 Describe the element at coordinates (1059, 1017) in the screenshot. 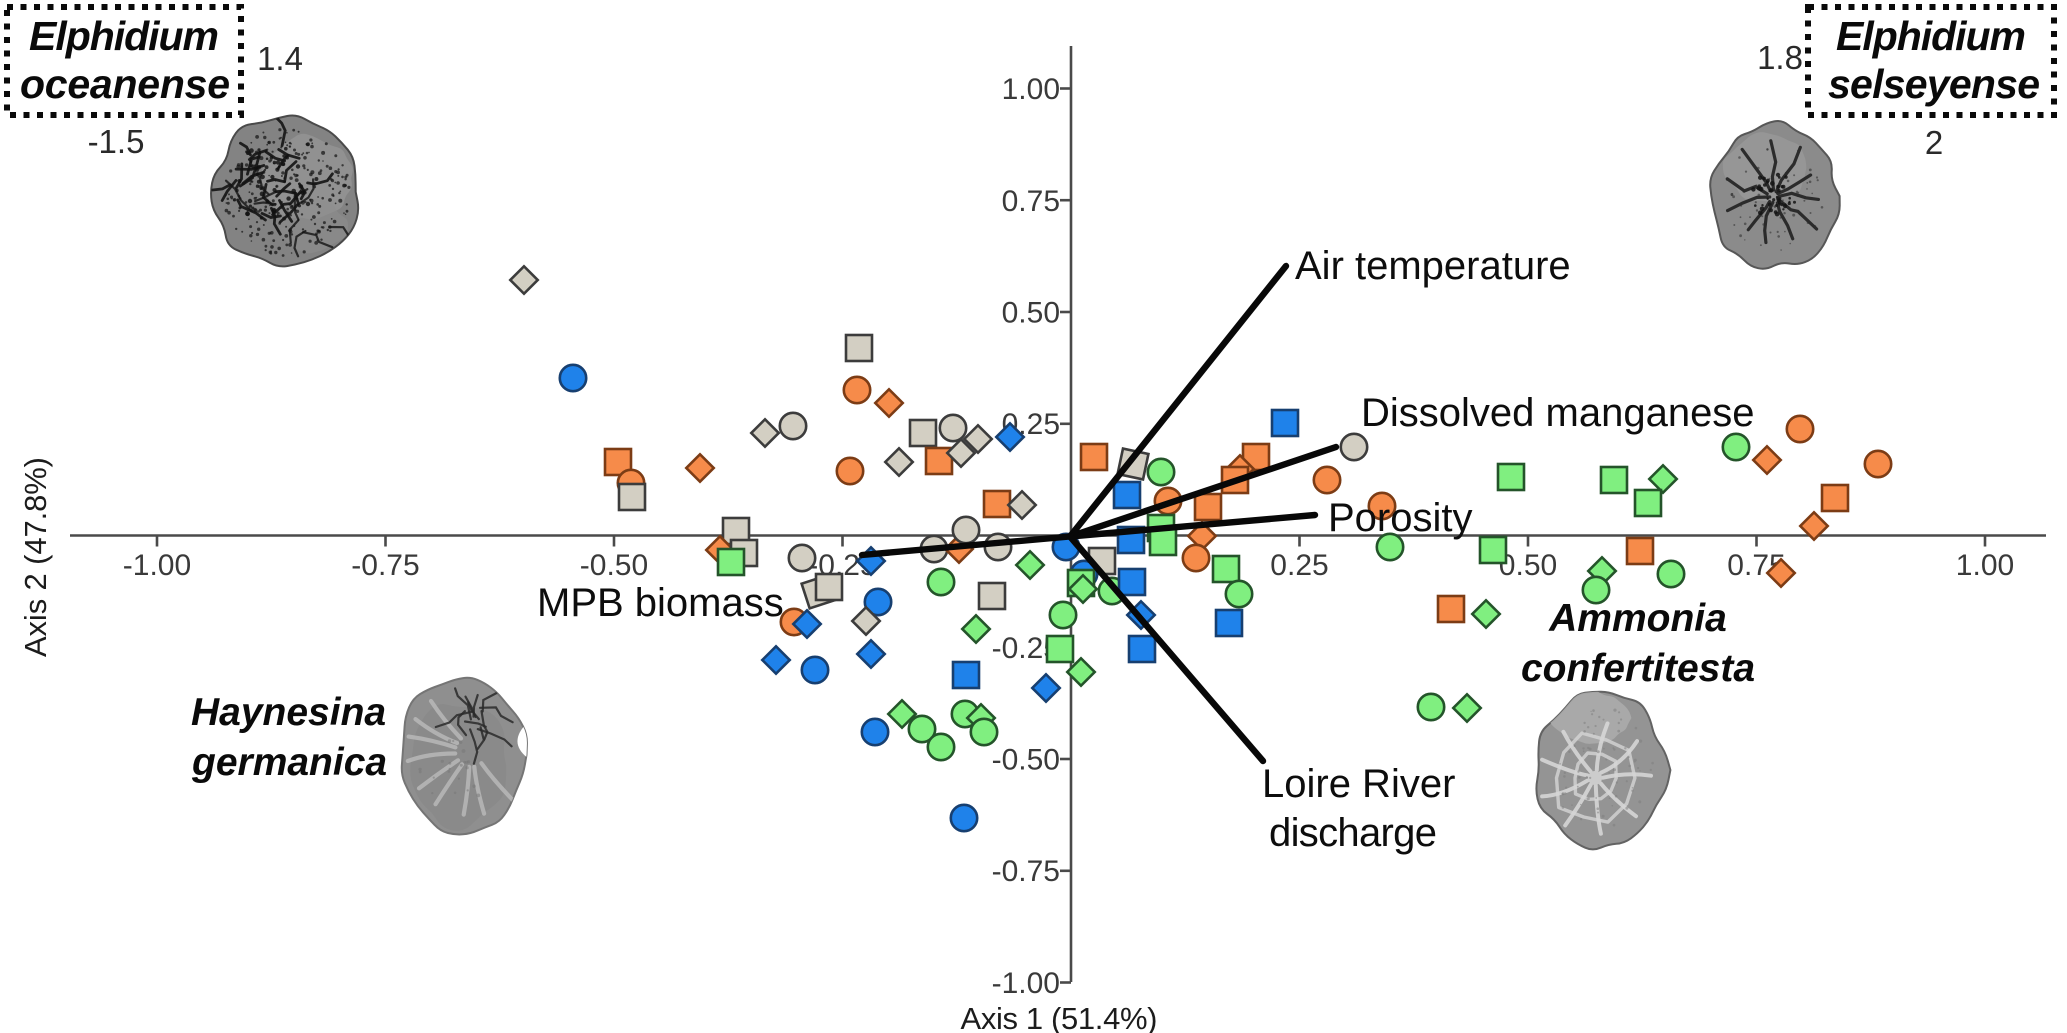

I see `svg-text: Axis 1 (51.4%)` at that location.